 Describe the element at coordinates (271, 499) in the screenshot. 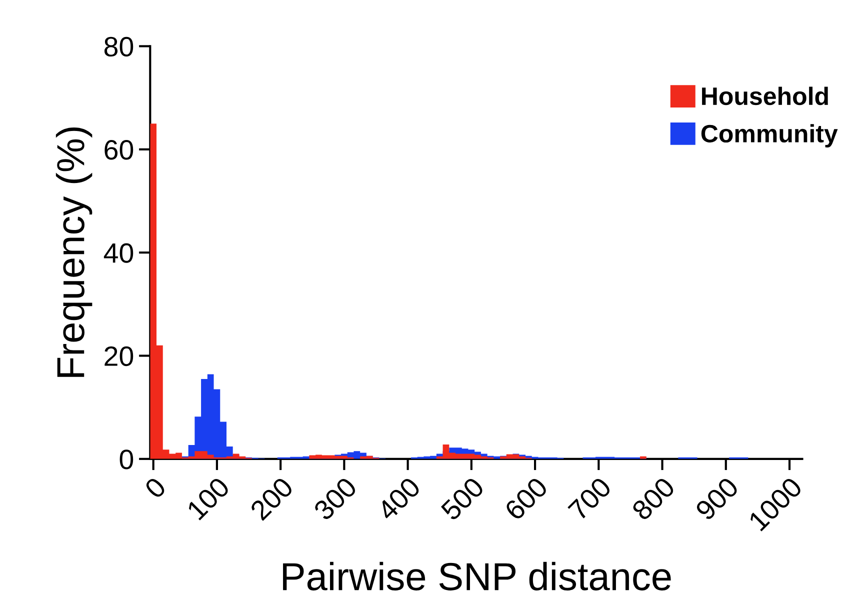

I see `x-tick-label: 200` at that location.